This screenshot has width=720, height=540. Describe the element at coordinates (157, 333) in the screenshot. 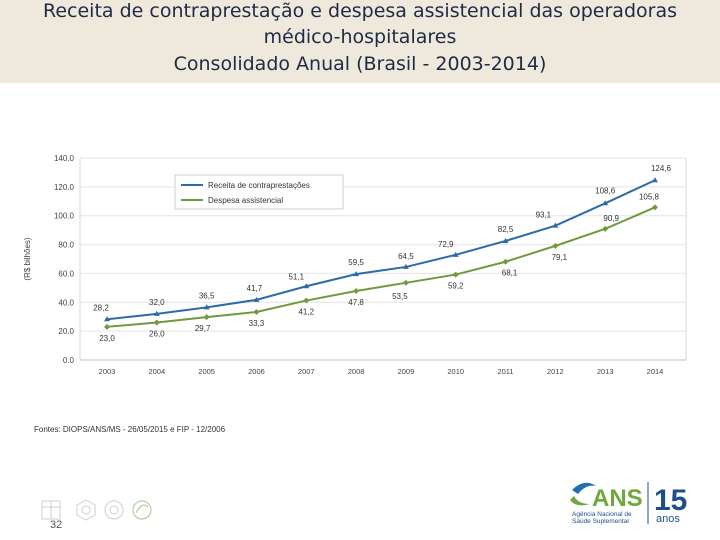

I see `data-label: 26,0` at that location.